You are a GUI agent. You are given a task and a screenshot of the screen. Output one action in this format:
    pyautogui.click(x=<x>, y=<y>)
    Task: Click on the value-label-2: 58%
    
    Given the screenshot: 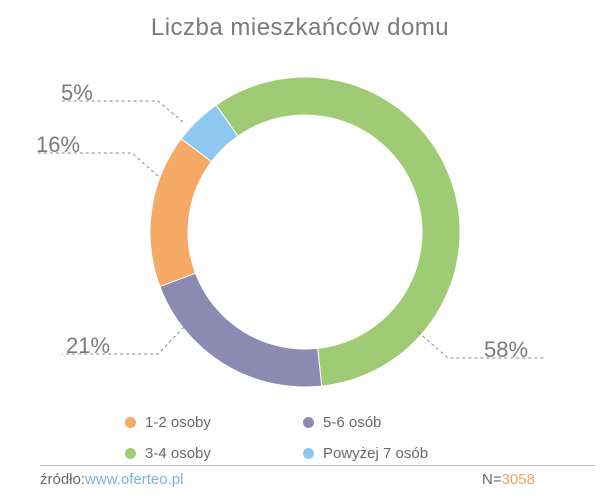 What is the action you would take?
    pyautogui.click(x=506, y=349)
    